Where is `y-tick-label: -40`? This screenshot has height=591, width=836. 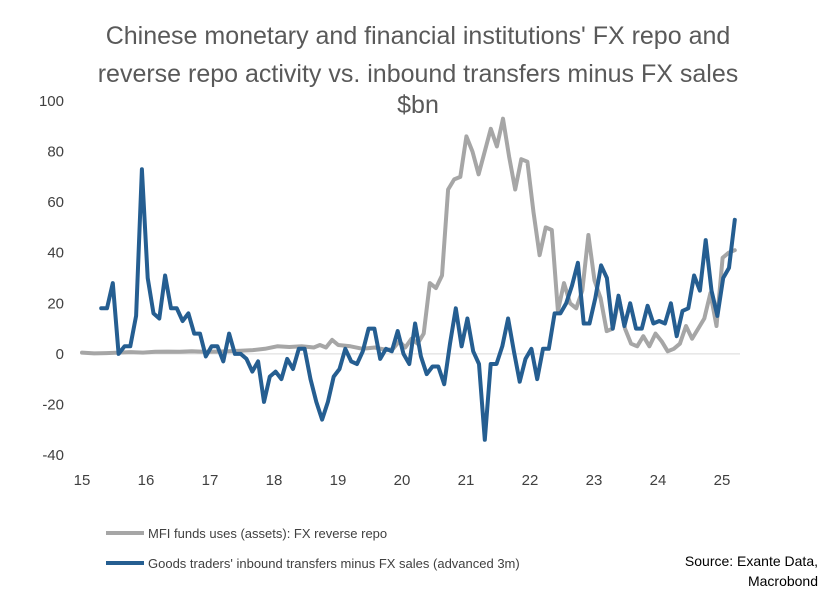 y-tick-label: -40 is located at coordinates (53, 455).